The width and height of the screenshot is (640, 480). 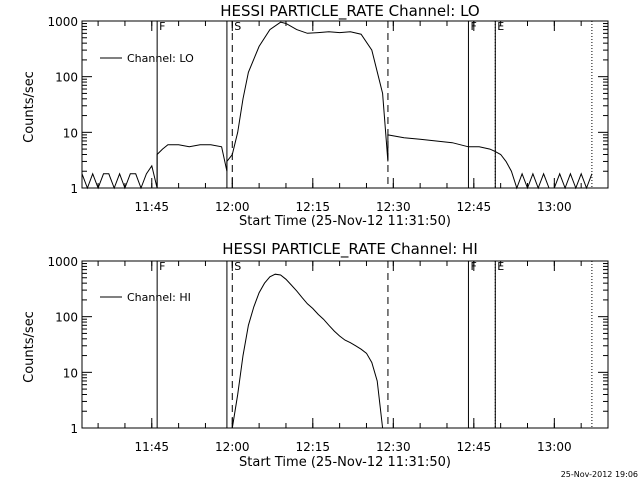 What do you see at coordinates (29, 347) in the screenshot?
I see `y-axis-label-hi: Counts/sec` at bounding box center [29, 347].